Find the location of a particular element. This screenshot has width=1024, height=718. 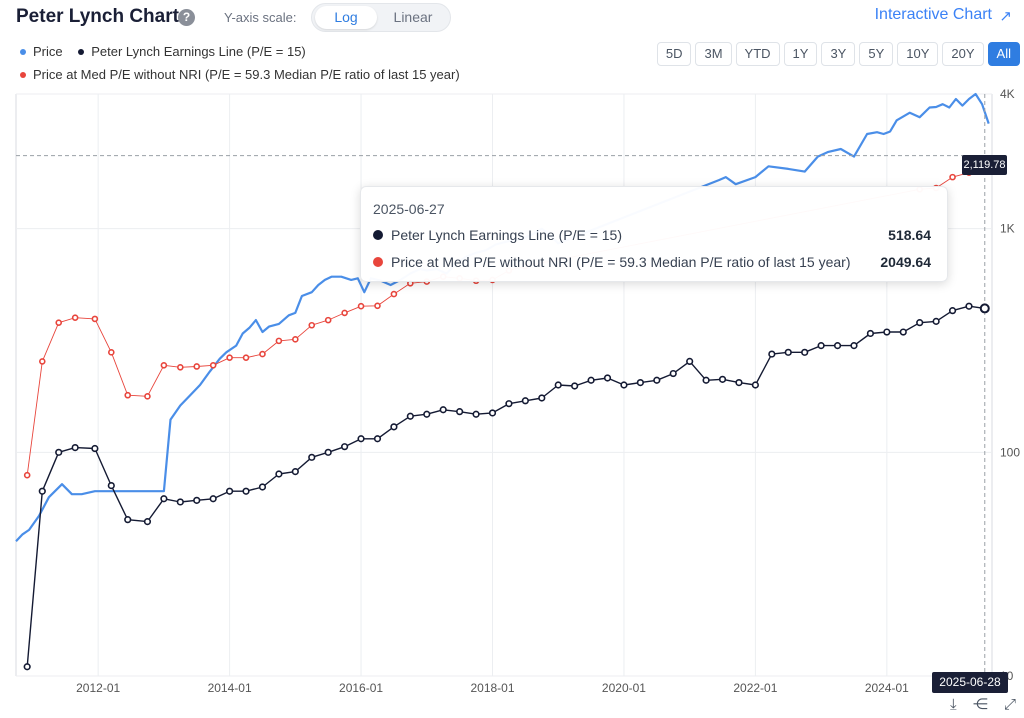

range-button-10y: 10Y is located at coordinates (918, 54).